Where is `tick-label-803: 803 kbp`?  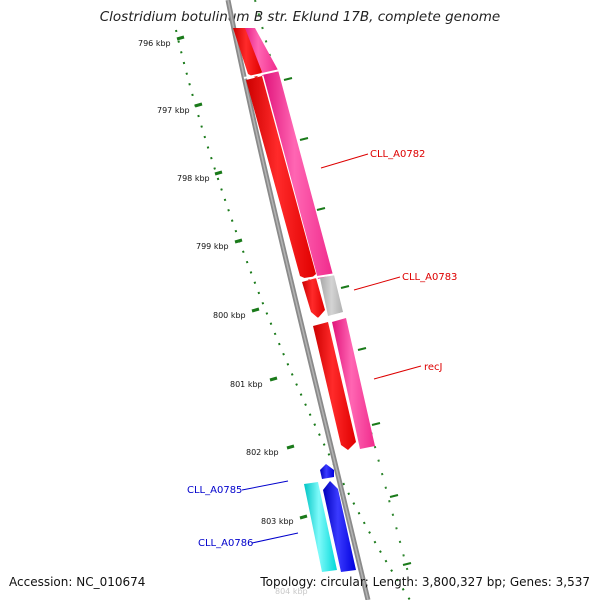 tick-label-803: 803 kbp is located at coordinates (277, 521).